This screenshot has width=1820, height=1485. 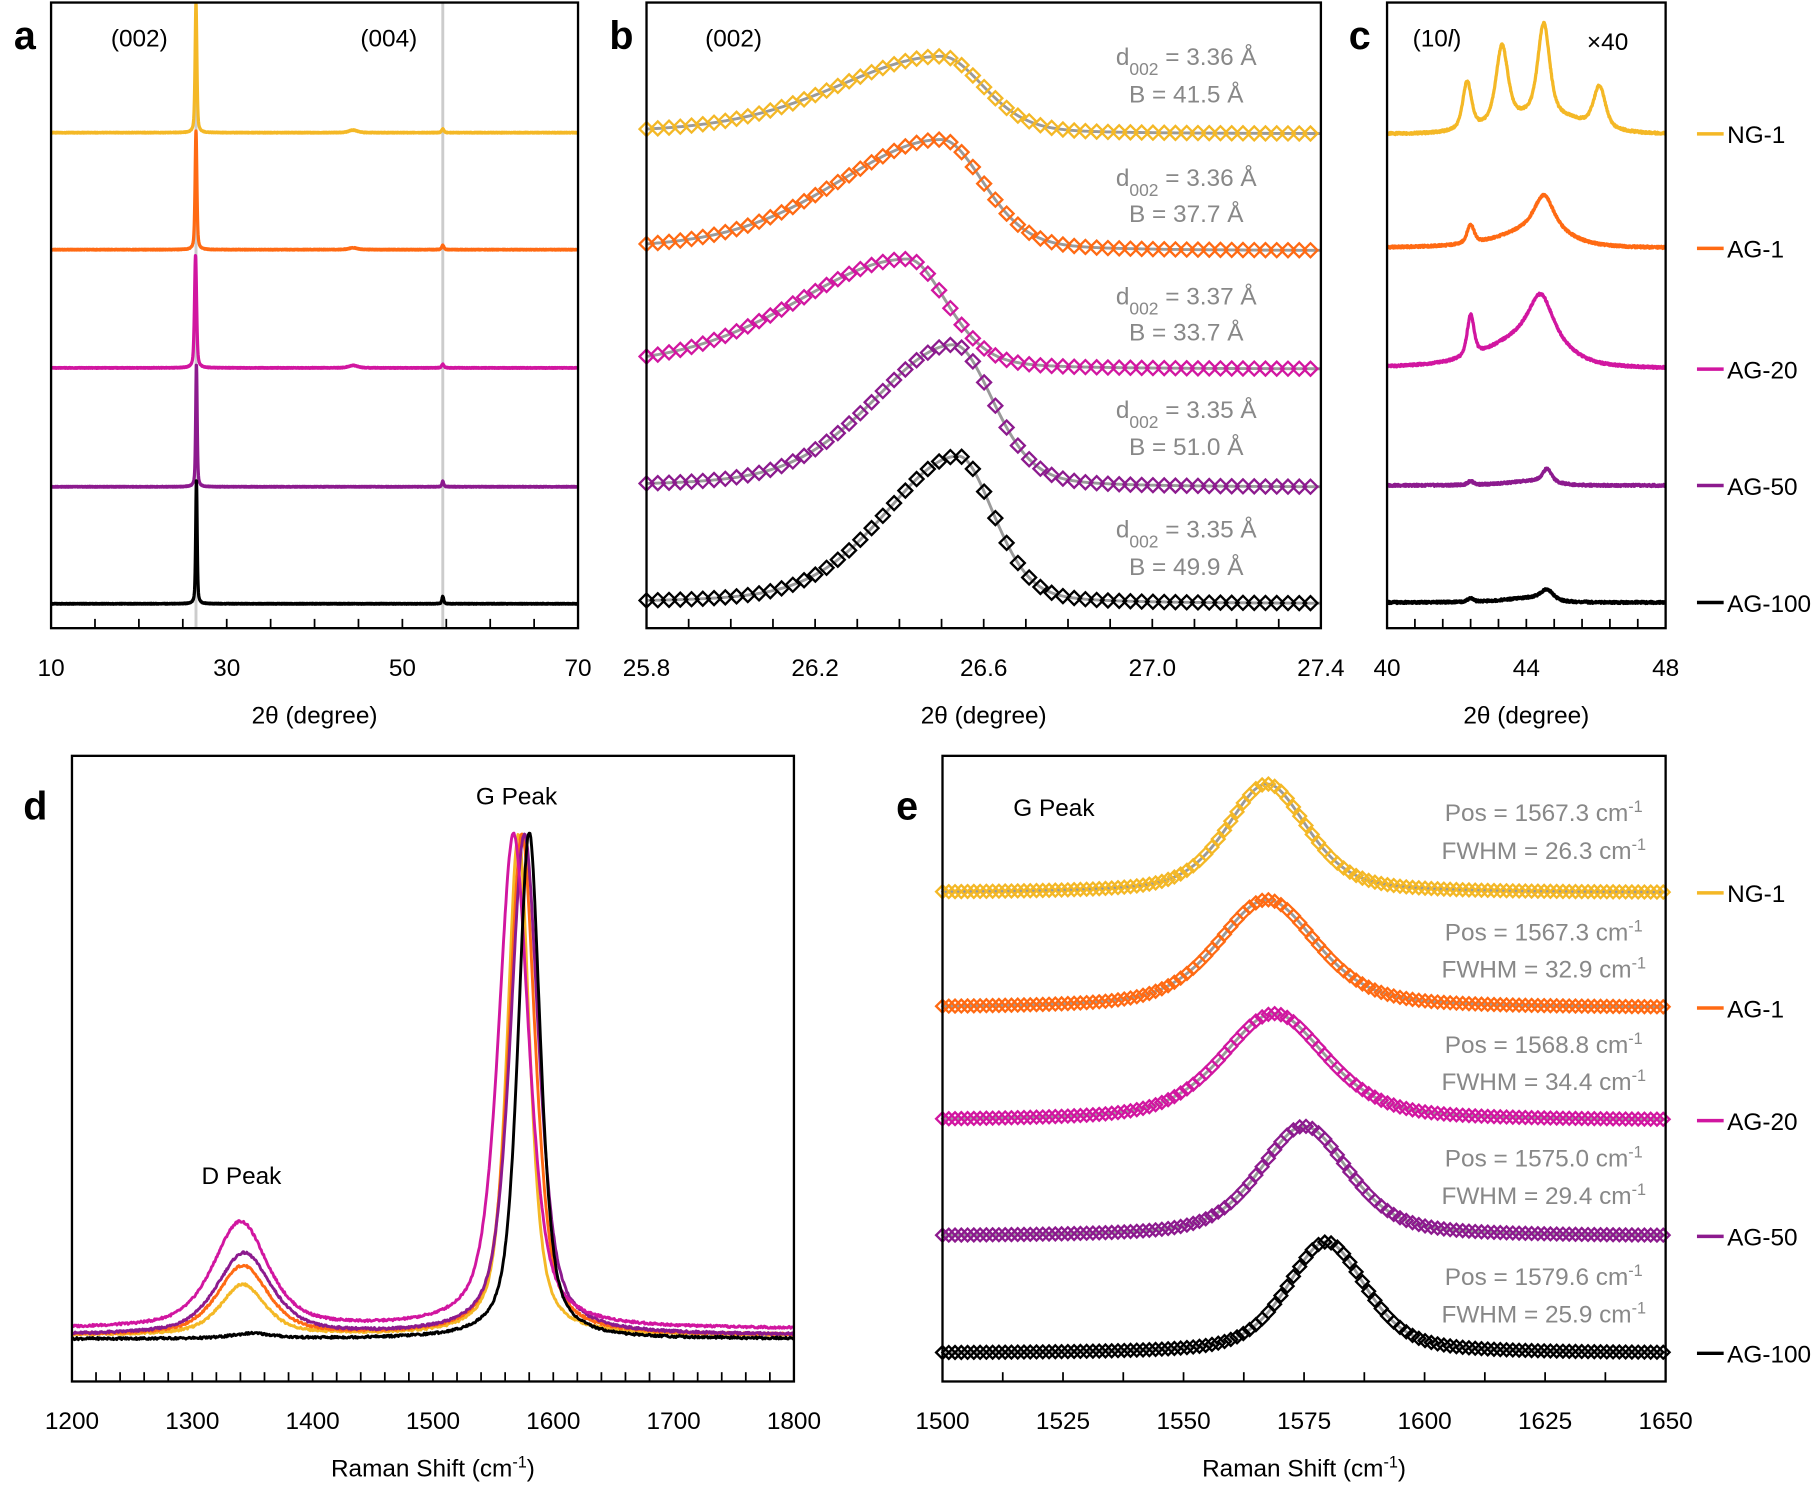 What do you see at coordinates (1304, 1468) in the screenshot?
I see `x-axis-label: Raman Shift (cm-1)` at bounding box center [1304, 1468].